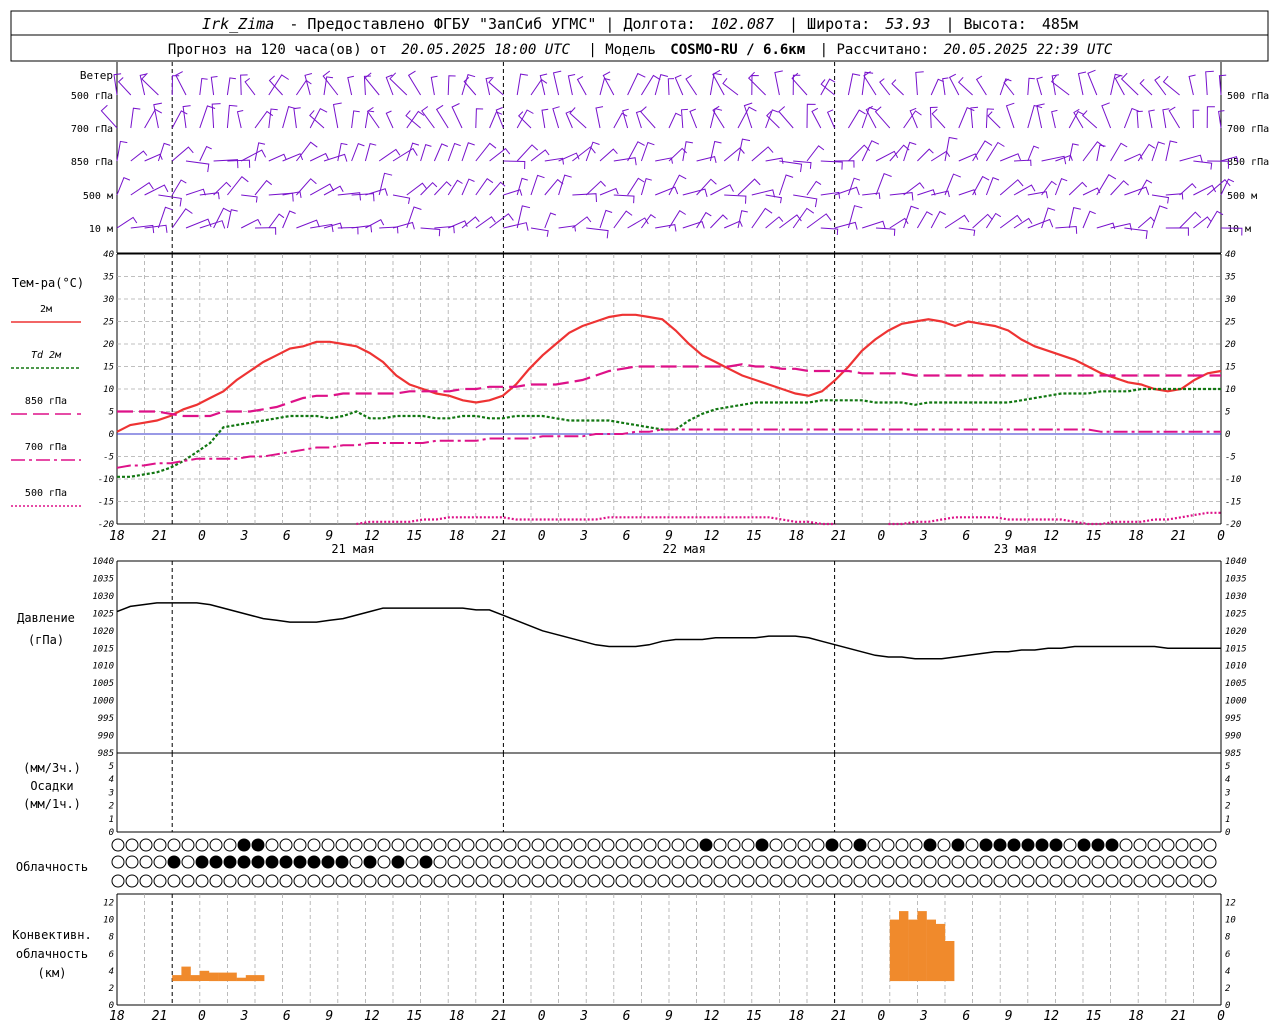 This screenshot has height=1024, width=1280. Describe the element at coordinates (92, 129) in the screenshot. I see `wind-level-label-left: 700 гПа` at that location.